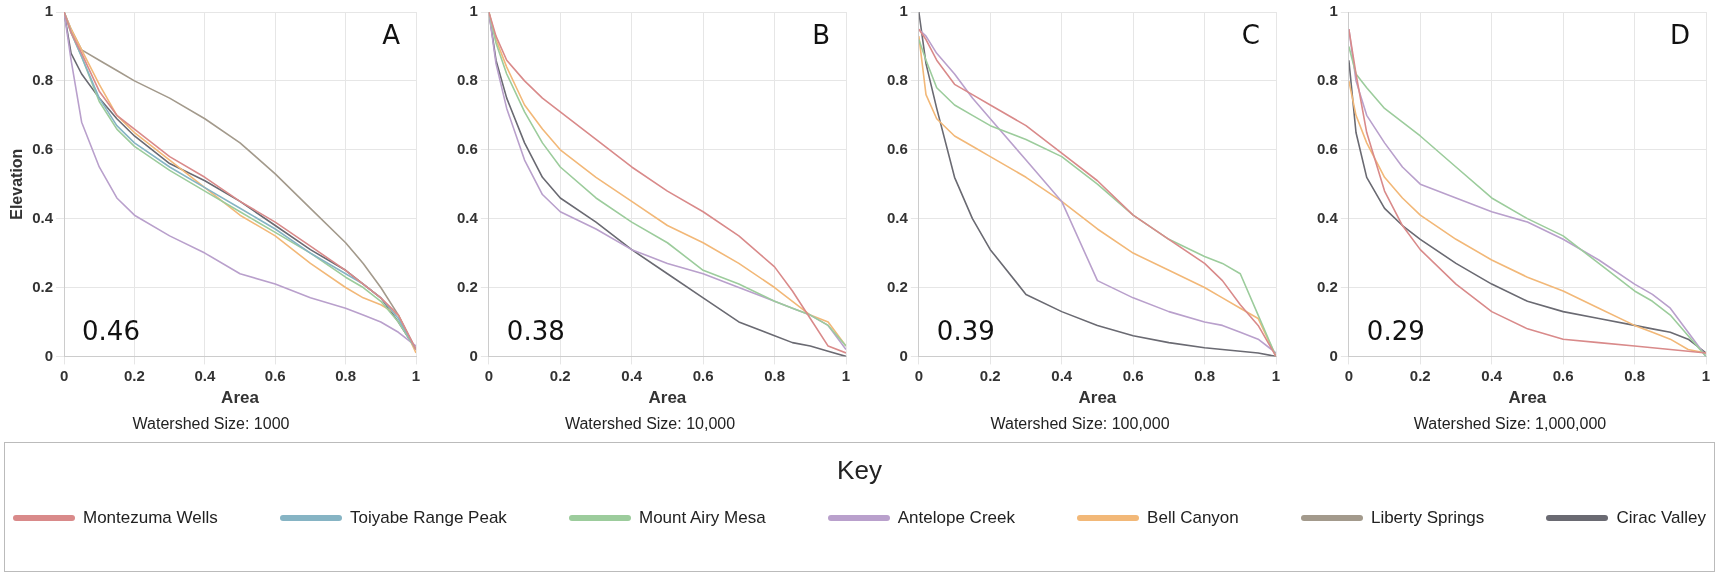 Image resolution: width=1721 pixels, height=578 pixels. Describe the element at coordinates (859, 470) in the screenshot. I see `legend-title: Key` at that location.